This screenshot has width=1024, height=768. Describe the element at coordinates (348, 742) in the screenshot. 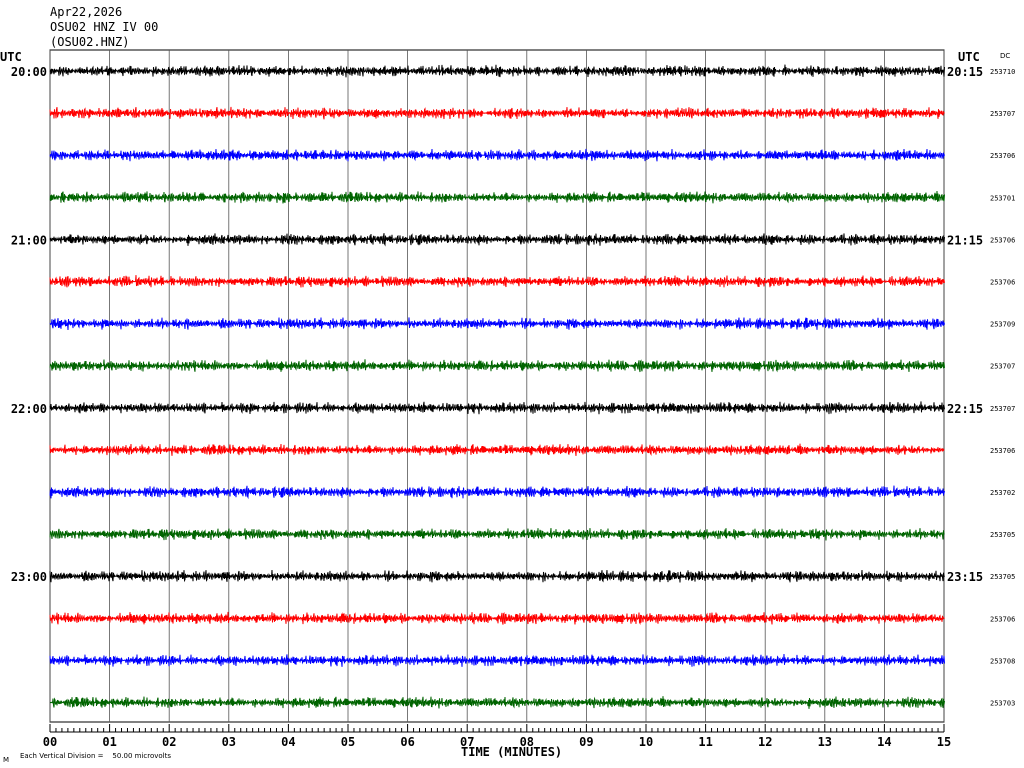

I see `x-tick-label: 05` at that location.